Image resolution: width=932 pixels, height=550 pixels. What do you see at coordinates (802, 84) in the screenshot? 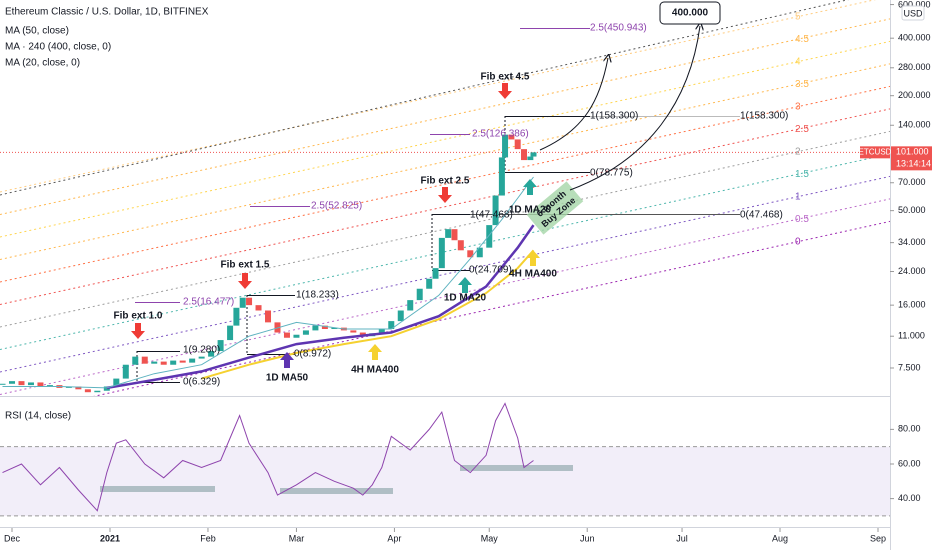
I see `channel-label: 3.5` at bounding box center [802, 84].